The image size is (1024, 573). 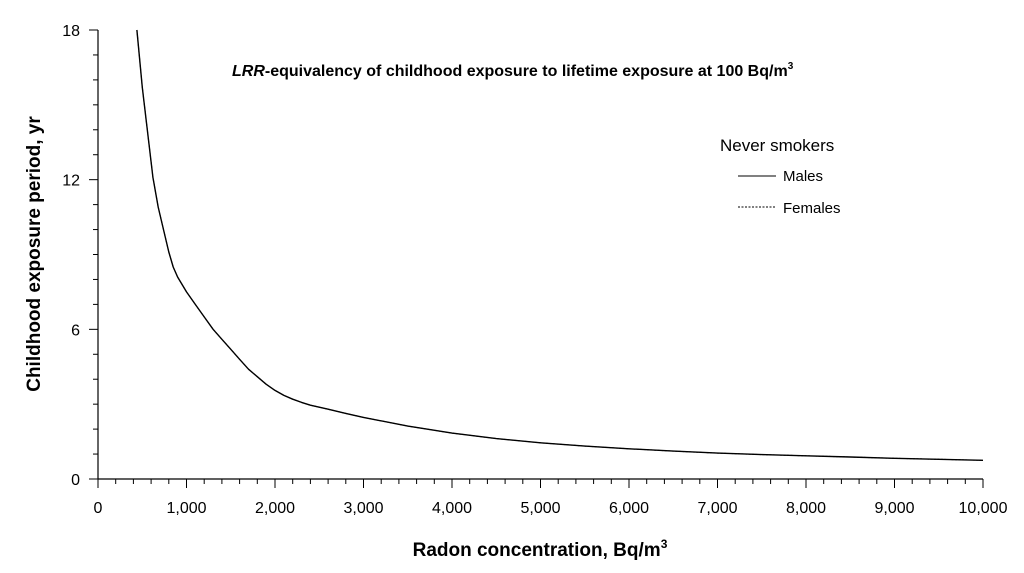 I want to click on x-tick-label: 0, so click(x=98, y=508).